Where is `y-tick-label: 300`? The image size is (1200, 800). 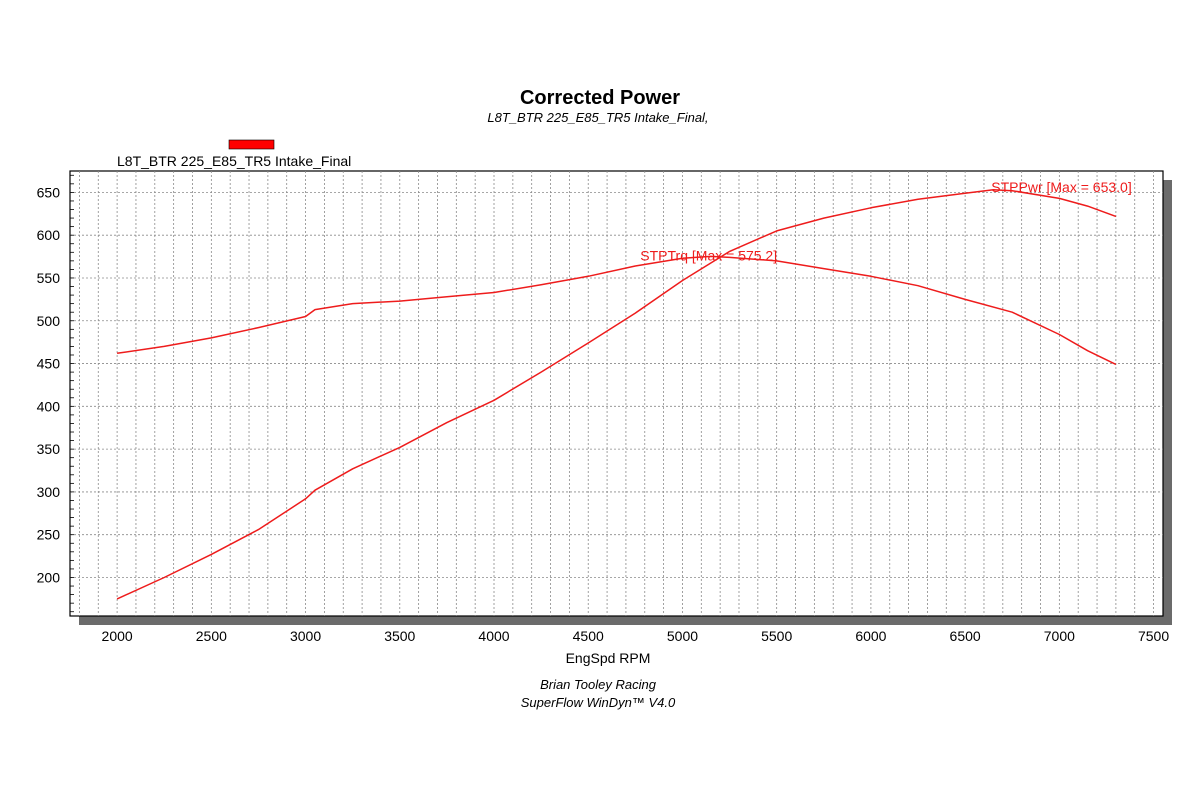 y-tick-label: 300 is located at coordinates (49, 492).